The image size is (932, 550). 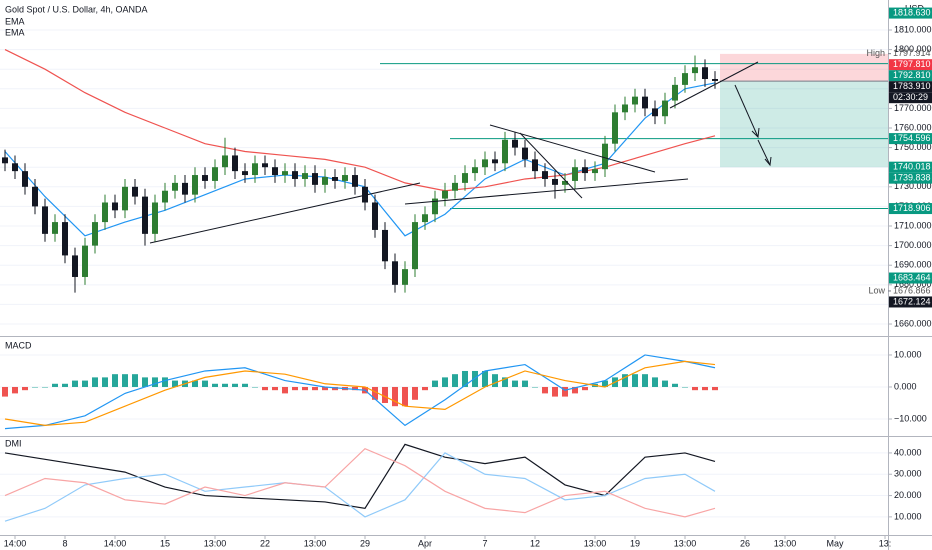 I want to click on price-label: 1718.906, so click(x=912, y=208).